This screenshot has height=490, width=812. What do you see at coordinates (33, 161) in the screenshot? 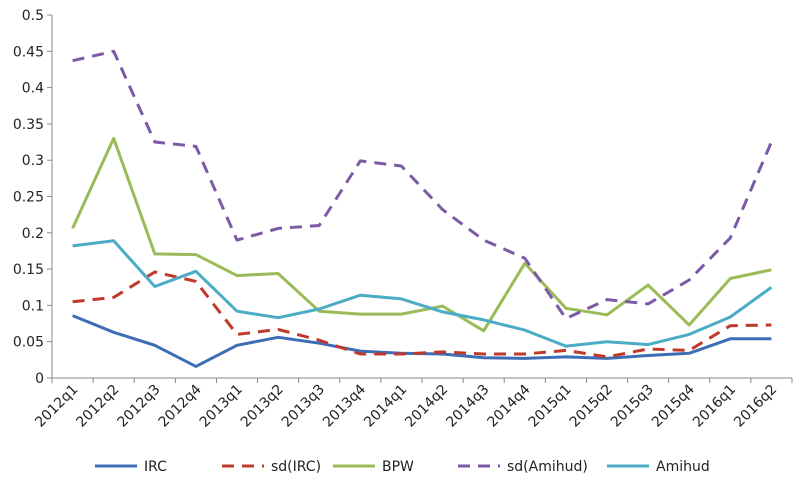
I see `y-tick-label: 0.3` at bounding box center [33, 161].